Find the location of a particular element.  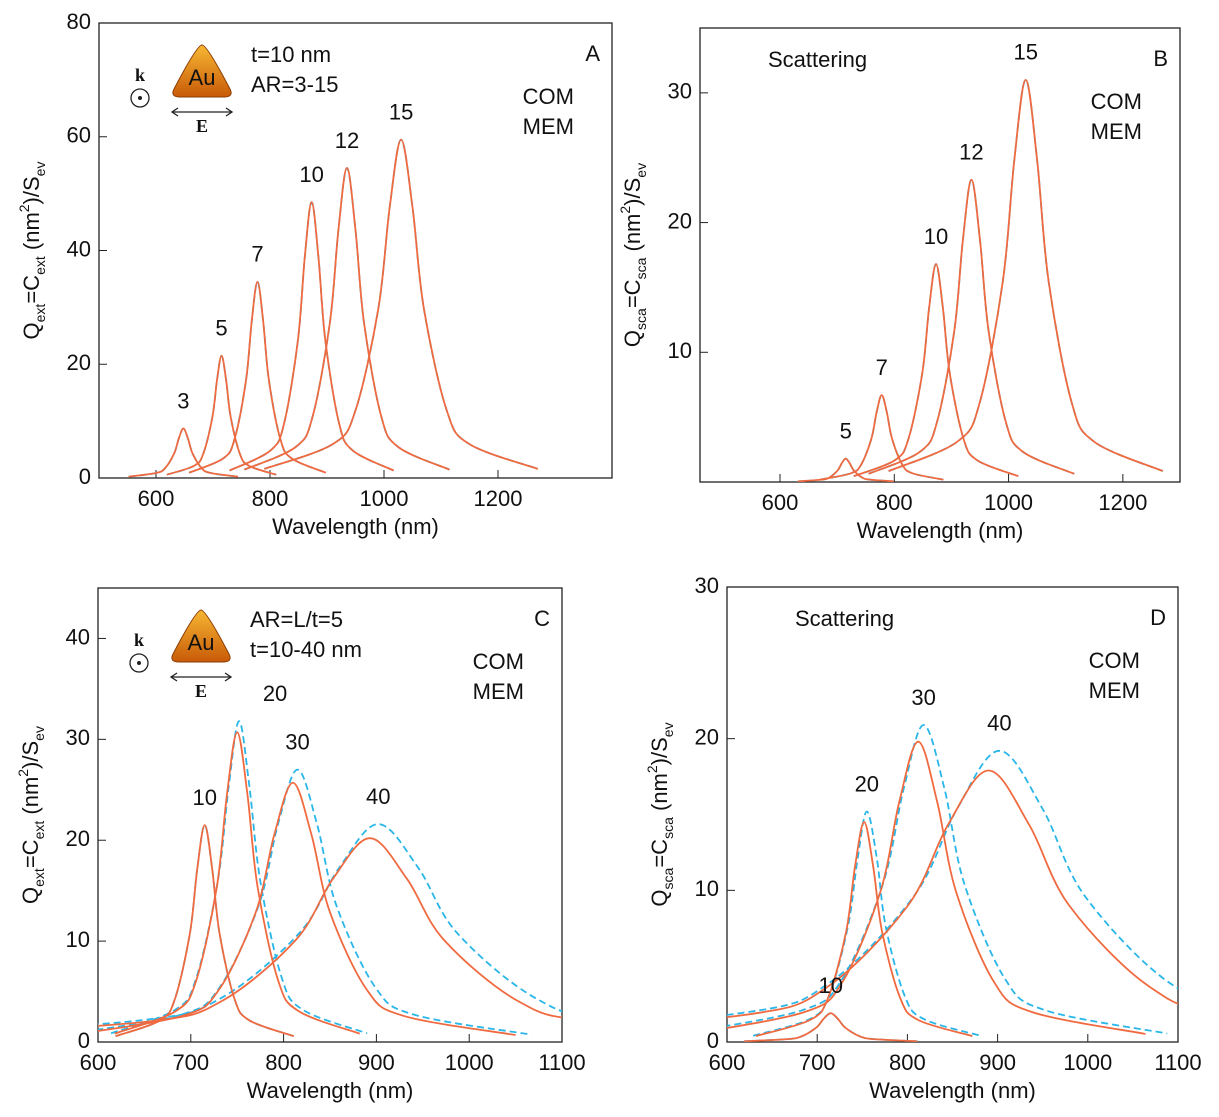

x-tick-label: 700 is located at coordinates (817, 1062).